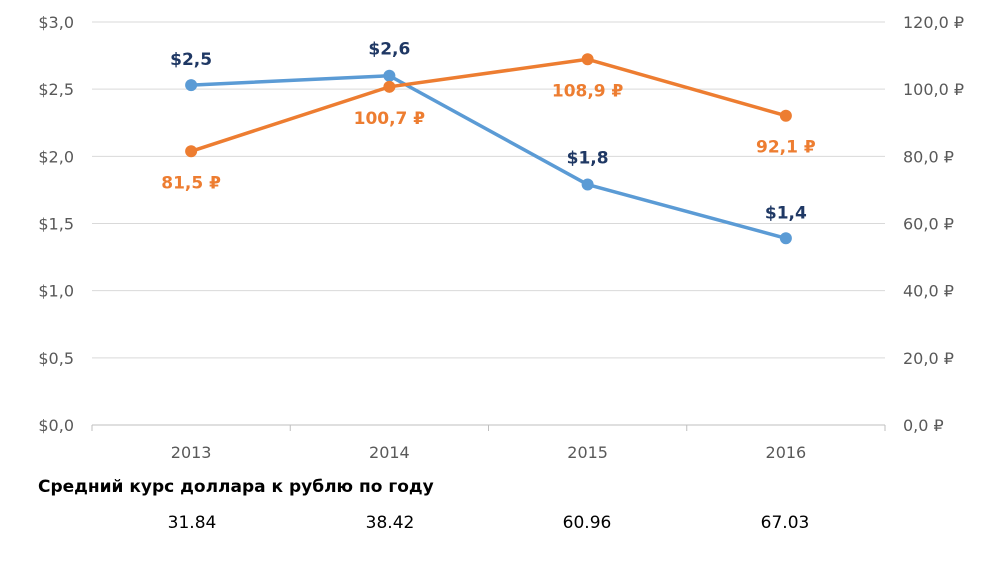  I want to click on data-label: $1,4, so click(786, 213).